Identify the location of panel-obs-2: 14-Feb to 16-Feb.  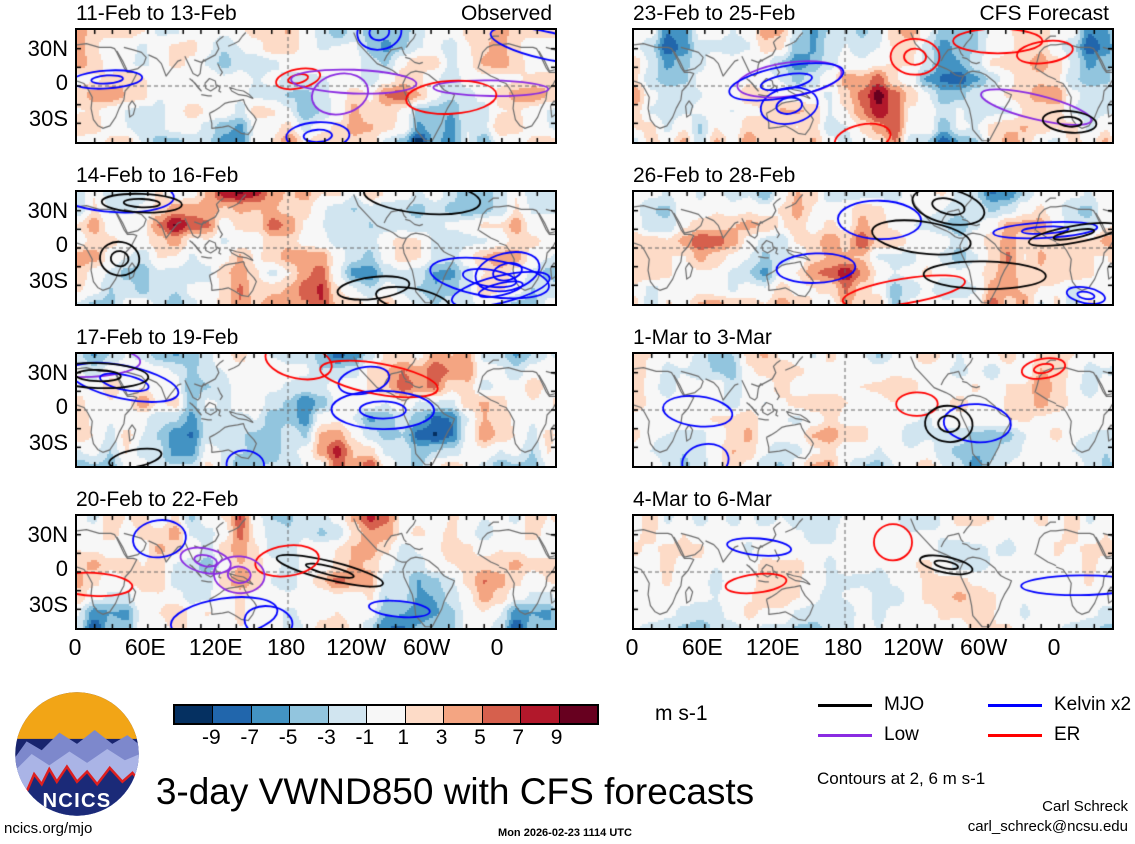
(316, 235).